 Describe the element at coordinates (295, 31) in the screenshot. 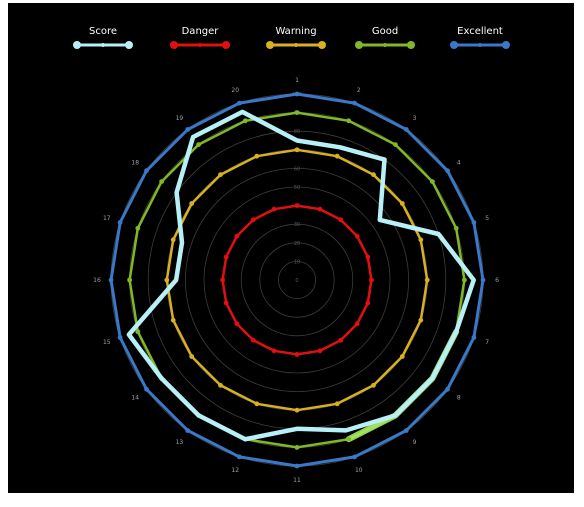

I see `legend-label: Warning` at that location.